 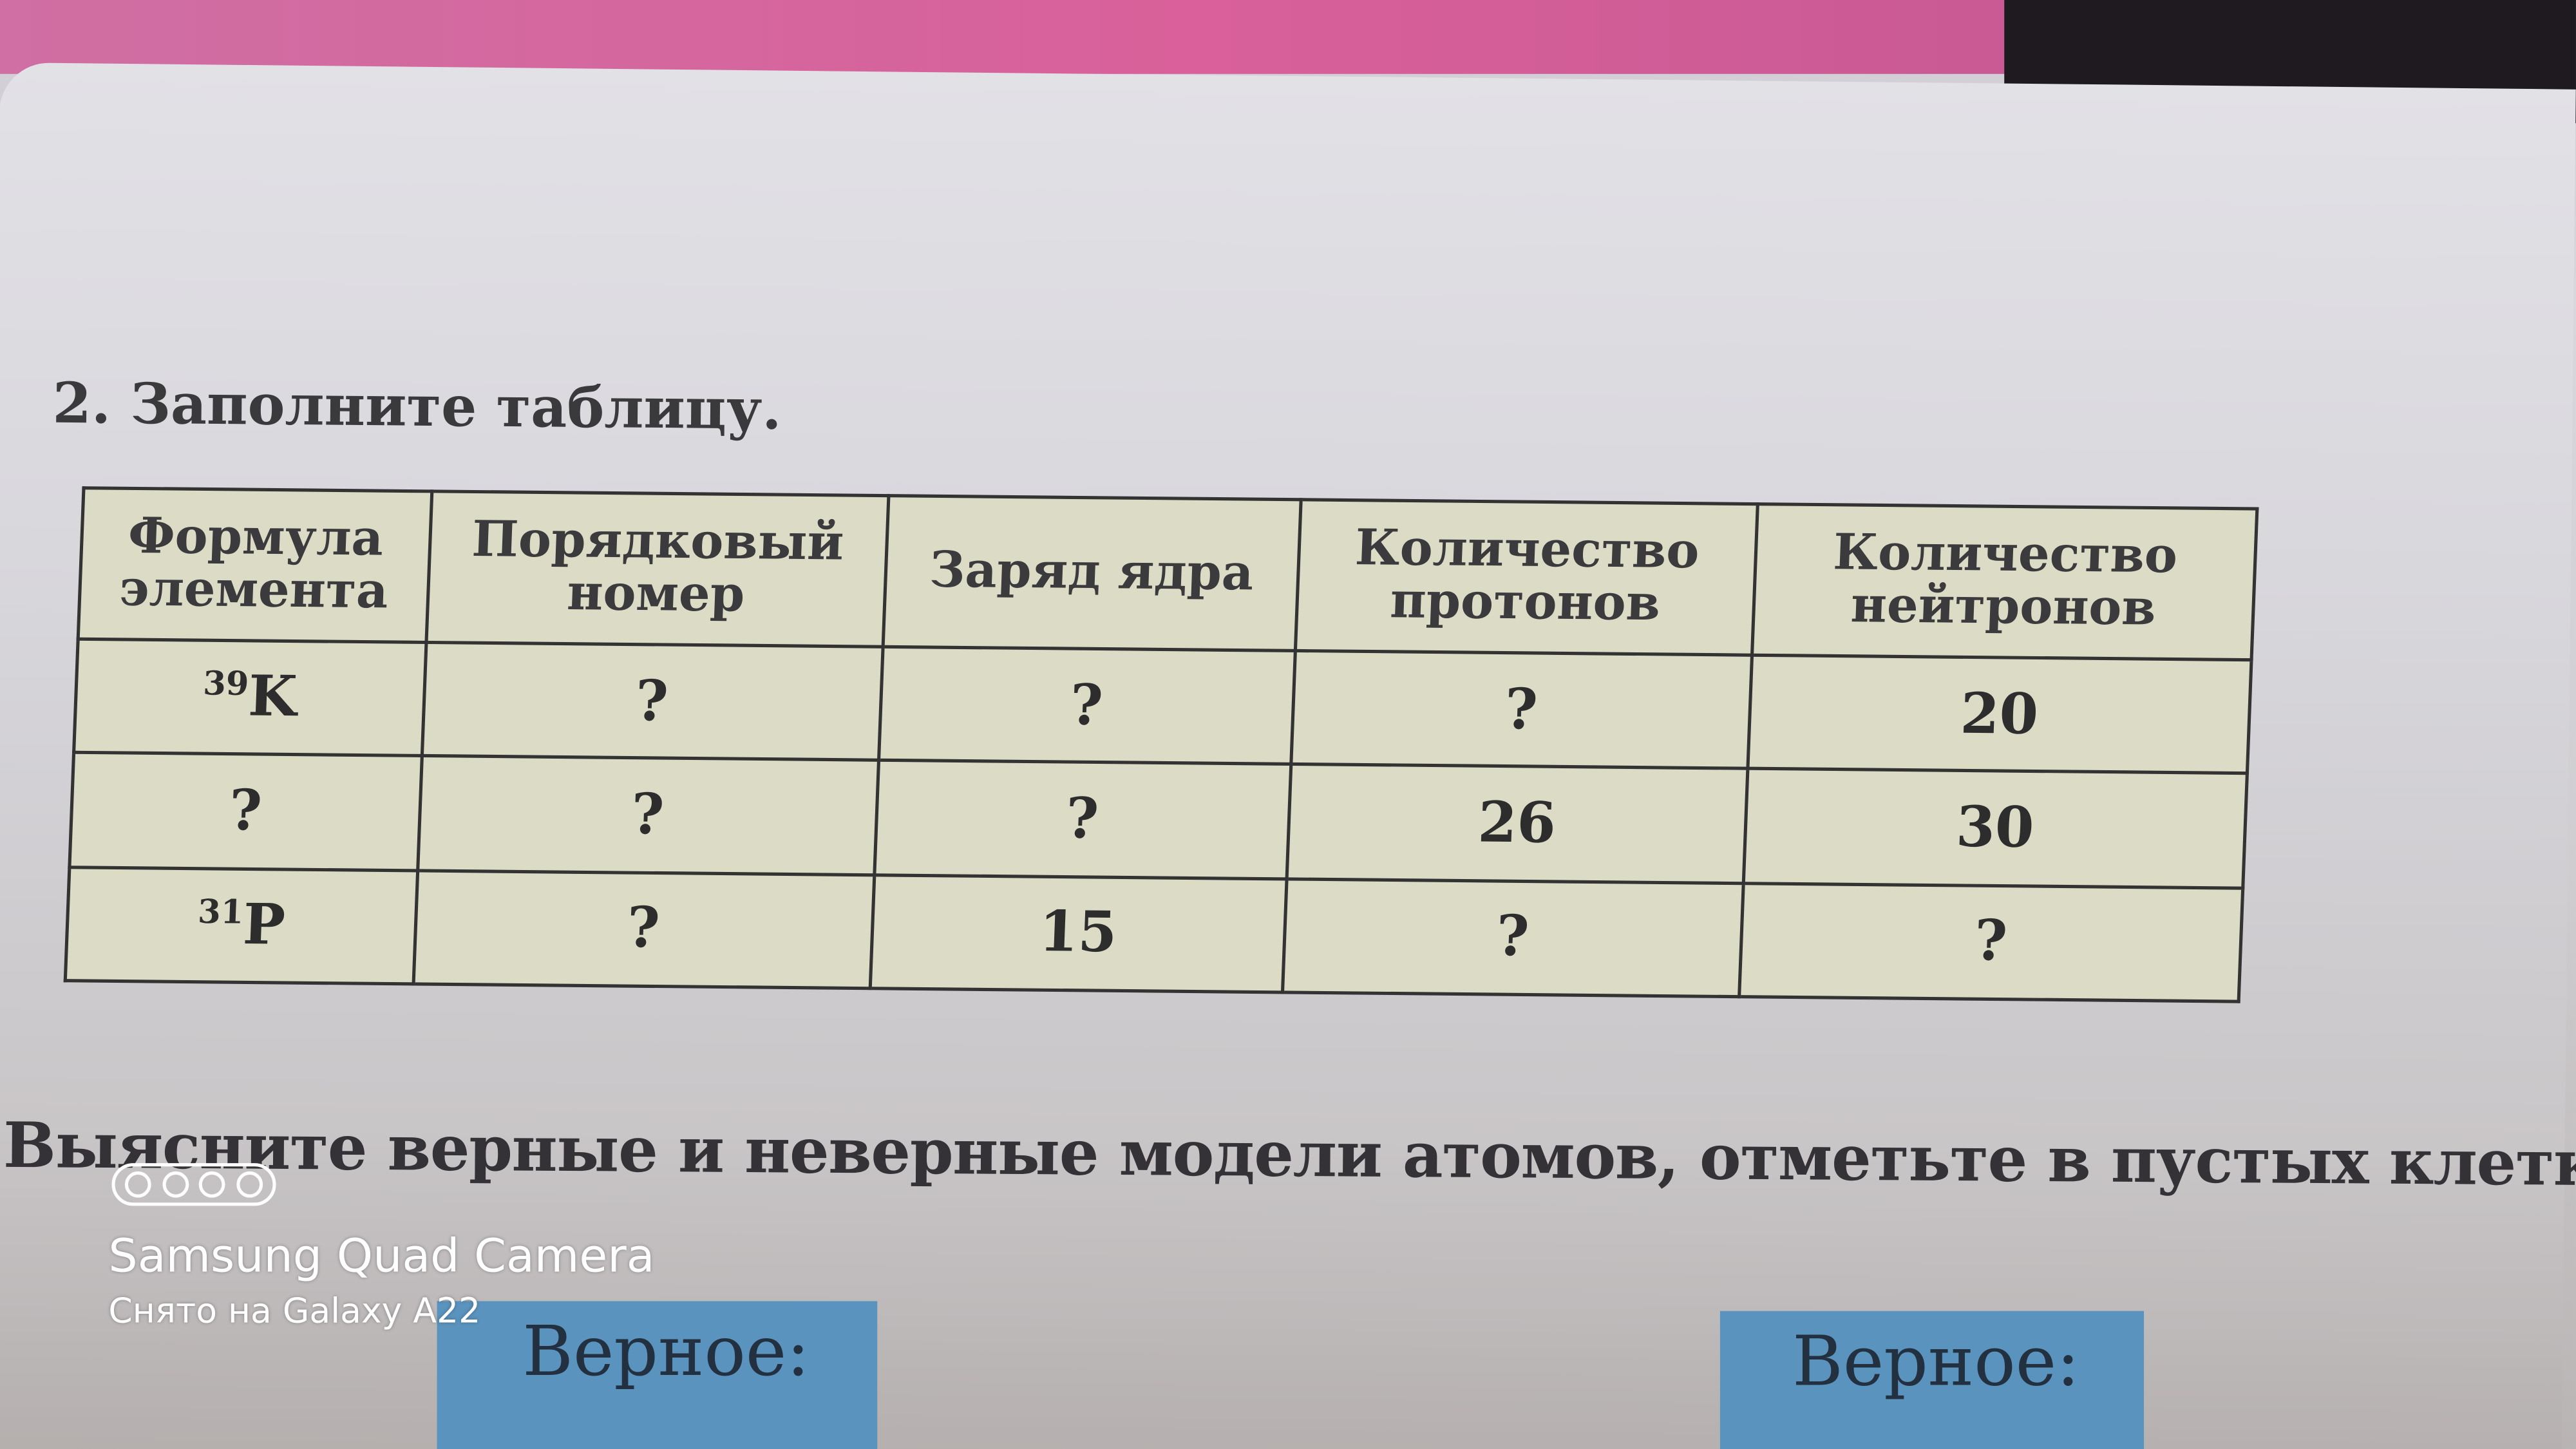 What do you see at coordinates (382, 1256) in the screenshot?
I see `watermark-line1: Samsung Quad Camera` at bounding box center [382, 1256].